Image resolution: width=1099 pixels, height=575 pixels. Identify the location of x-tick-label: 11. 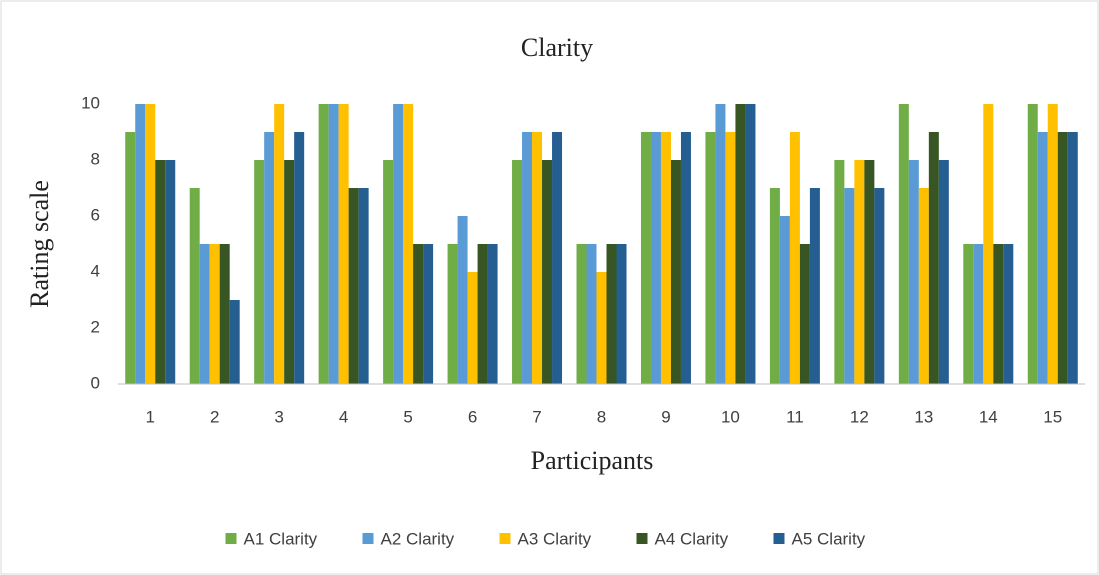
(795, 416).